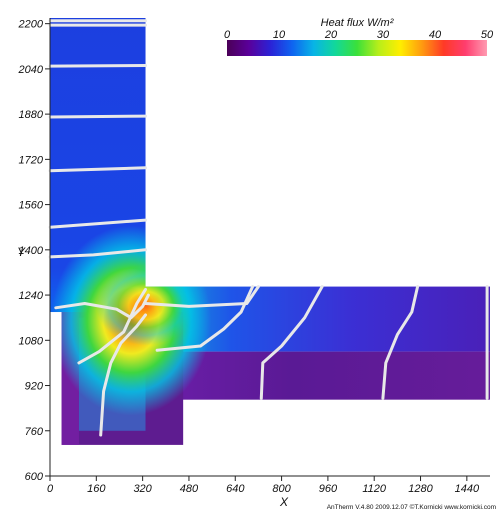 The width and height of the screenshot is (499, 512). Describe the element at coordinates (467, 489) in the screenshot. I see `x-tick-label: 1440` at that location.